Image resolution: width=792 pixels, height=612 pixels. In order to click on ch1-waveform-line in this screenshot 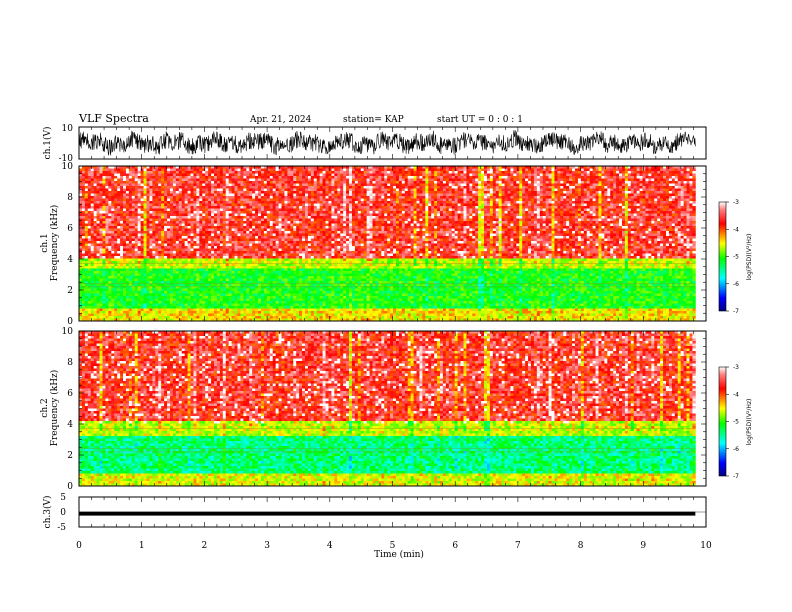, I will do `click(387, 143)`.